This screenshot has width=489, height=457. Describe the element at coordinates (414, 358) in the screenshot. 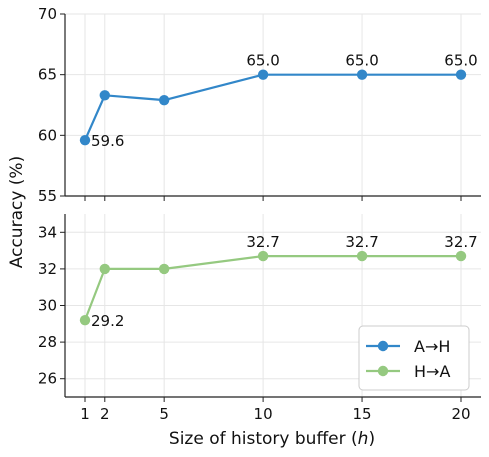

I see `legend: A→H H→A` at that location.